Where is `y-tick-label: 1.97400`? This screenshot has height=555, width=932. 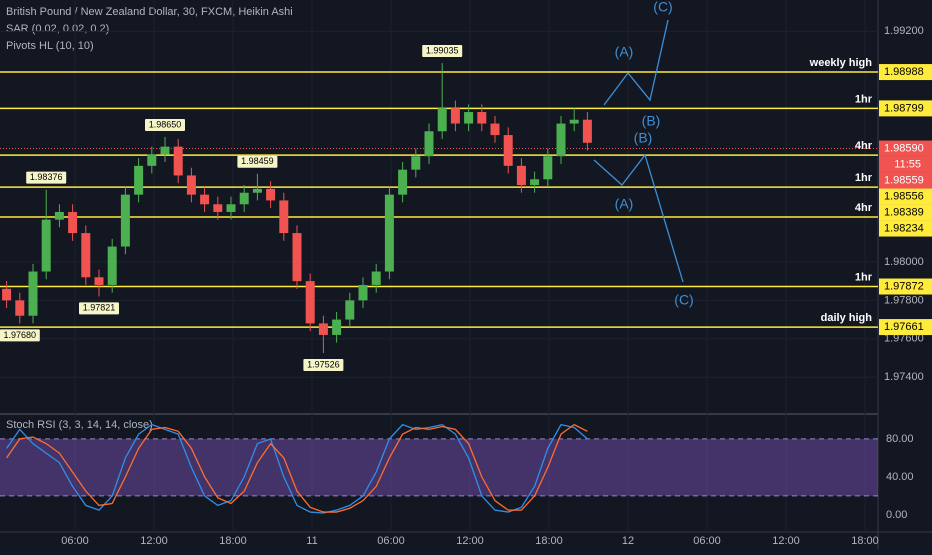 y-tick-label: 1.97400 is located at coordinates (904, 377).